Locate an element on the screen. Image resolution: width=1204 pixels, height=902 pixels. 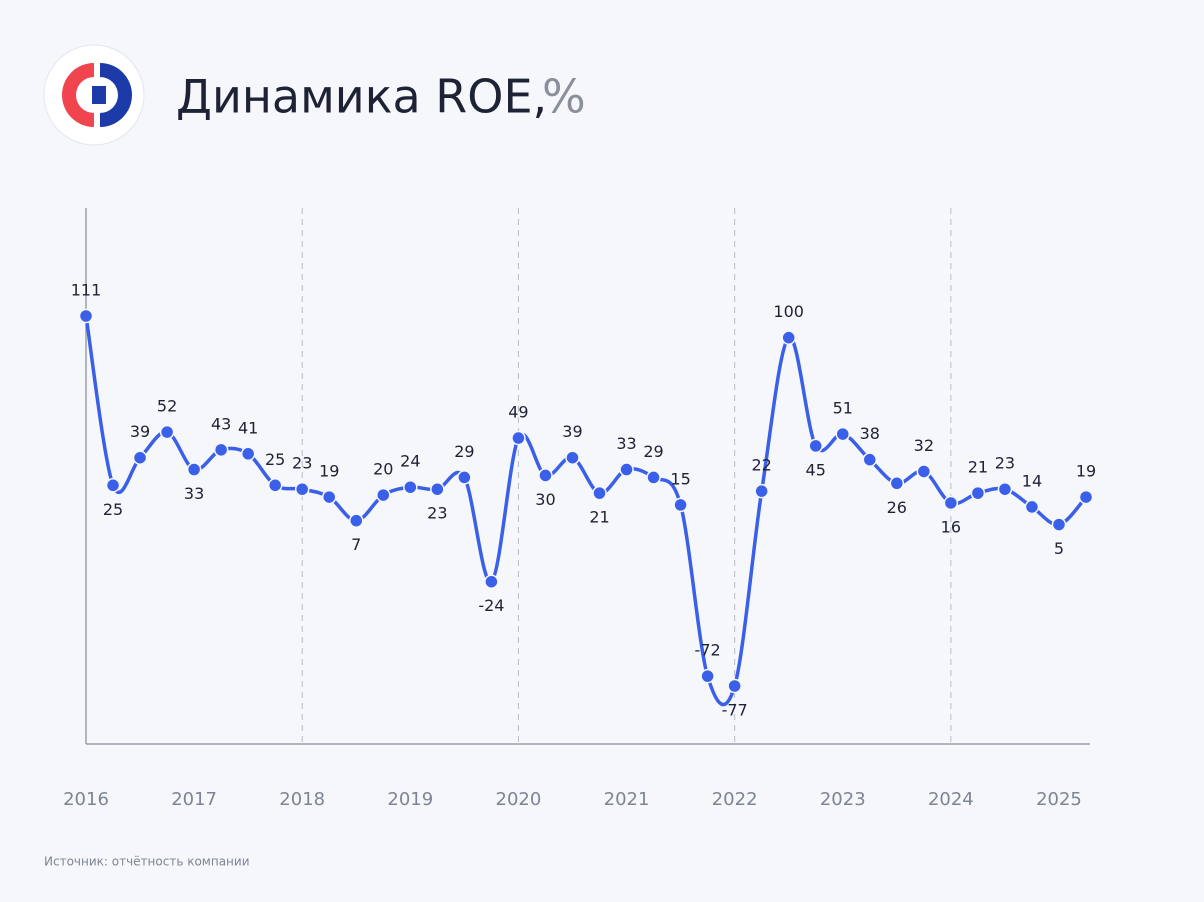
data-label: 49 is located at coordinates (518, 412).